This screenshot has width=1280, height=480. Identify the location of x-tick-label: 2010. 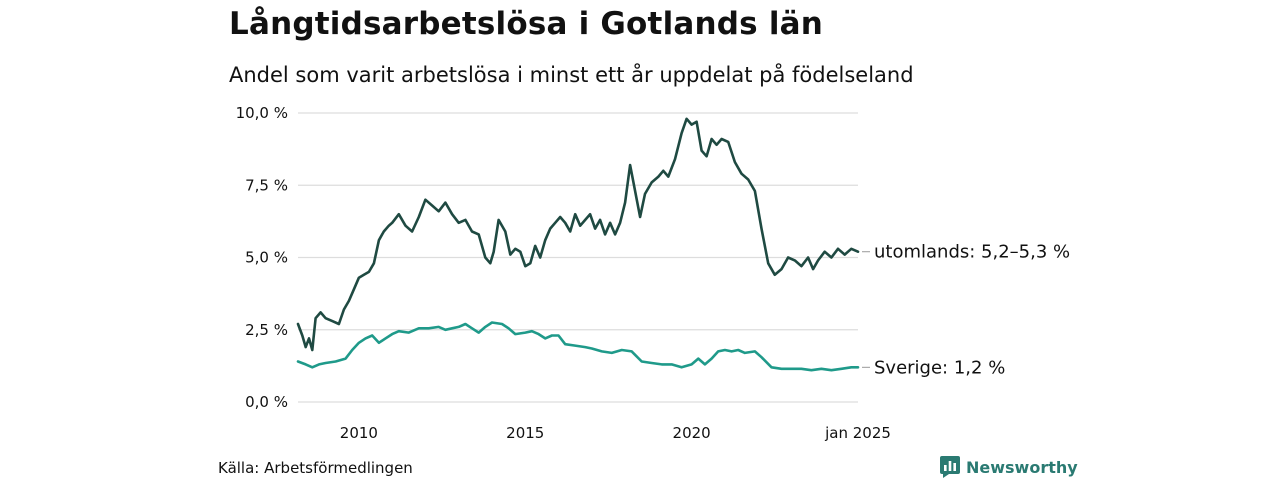
(359, 433).